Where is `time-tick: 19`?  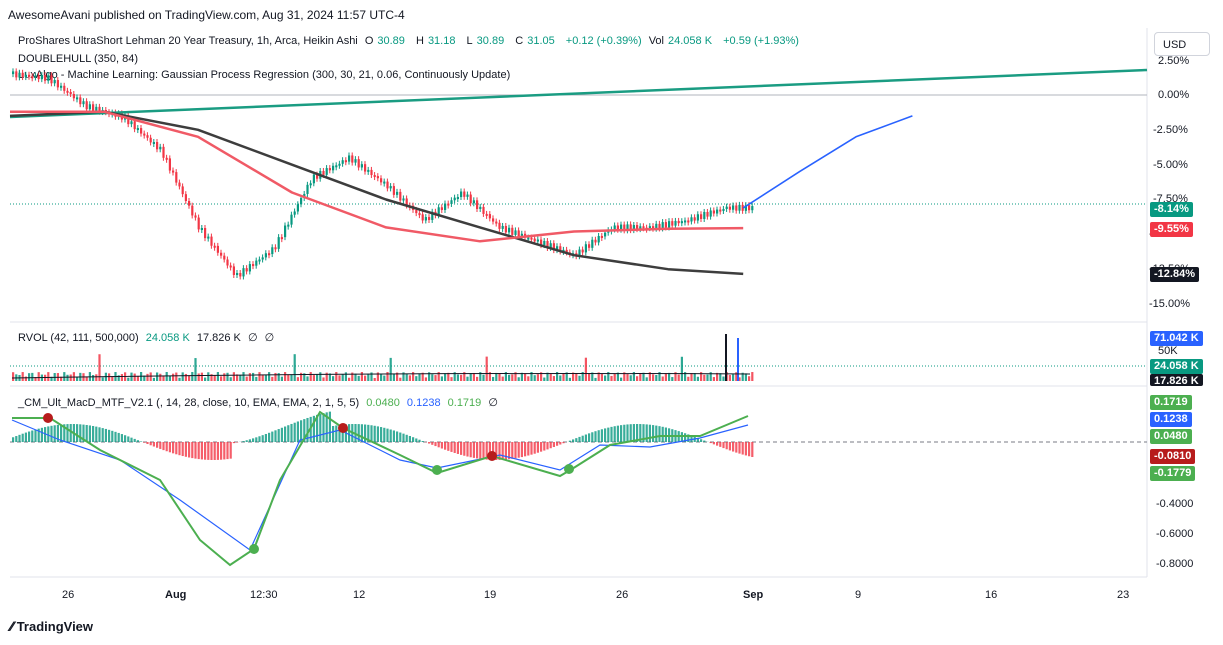 time-tick: 19 is located at coordinates (490, 595).